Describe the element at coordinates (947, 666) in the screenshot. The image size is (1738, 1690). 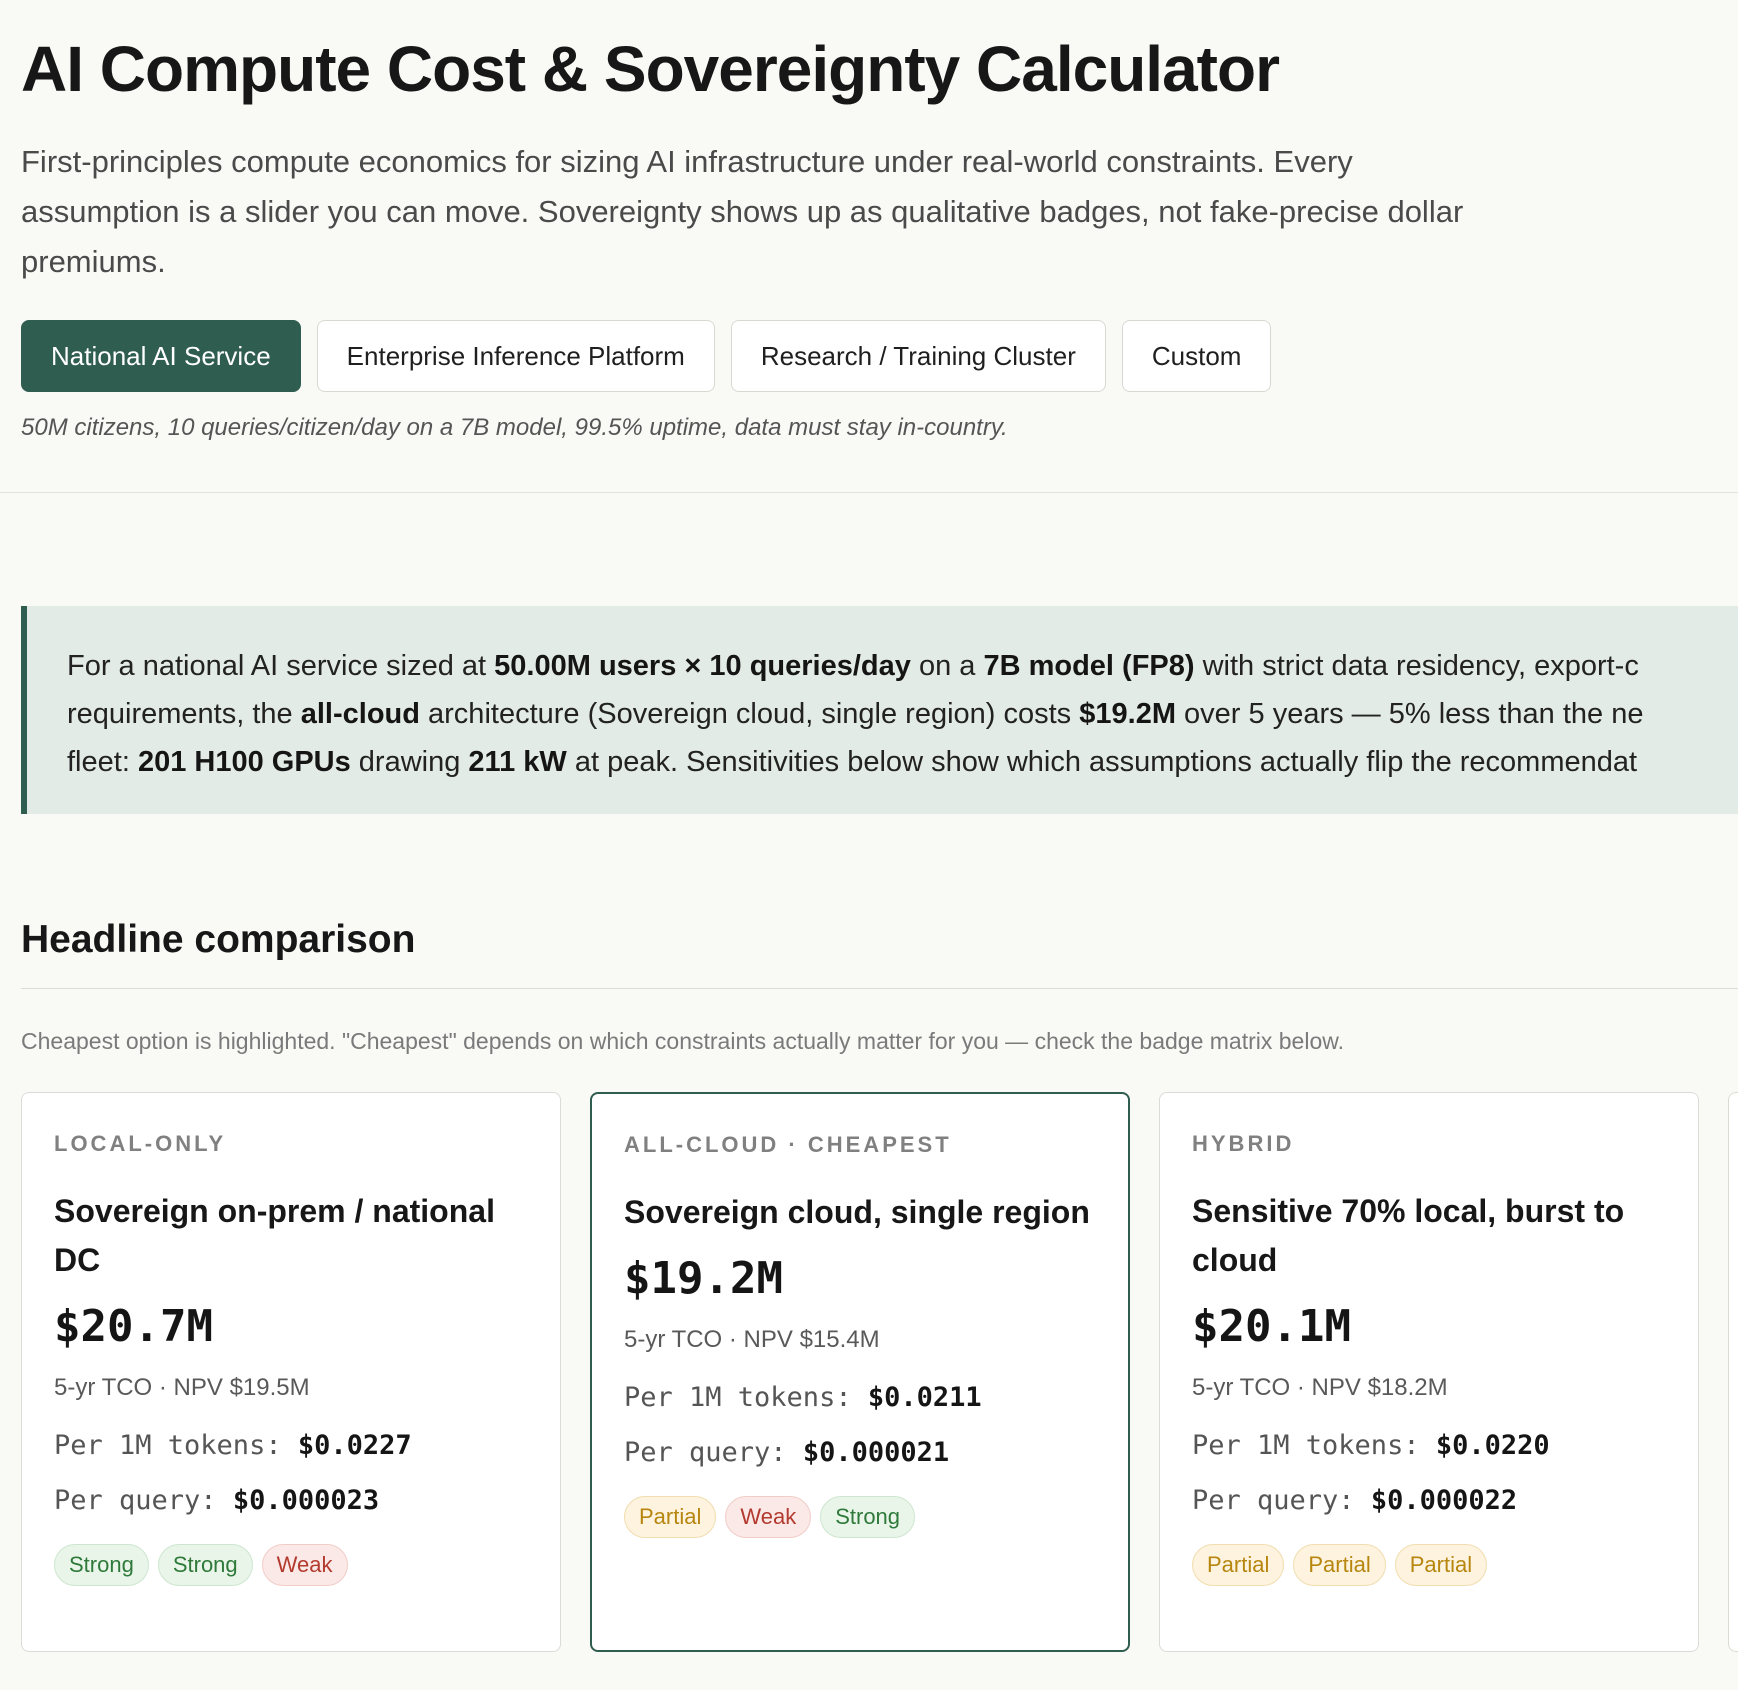
I see `summary-text: on a` at that location.